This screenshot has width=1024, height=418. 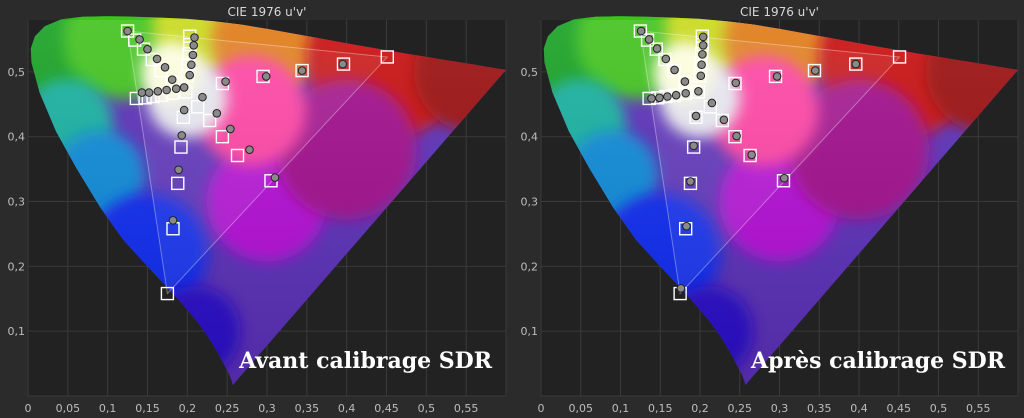 I want to click on x-tick-label: 0,45, so click(x=386, y=408).